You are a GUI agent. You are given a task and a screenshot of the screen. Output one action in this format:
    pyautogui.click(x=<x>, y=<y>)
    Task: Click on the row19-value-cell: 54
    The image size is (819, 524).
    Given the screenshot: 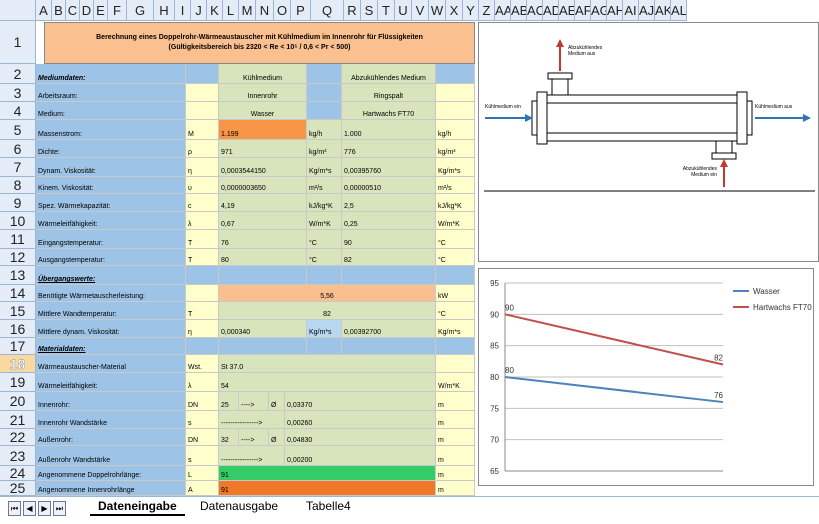 What is the action you would take?
    pyautogui.click(x=327, y=382)
    